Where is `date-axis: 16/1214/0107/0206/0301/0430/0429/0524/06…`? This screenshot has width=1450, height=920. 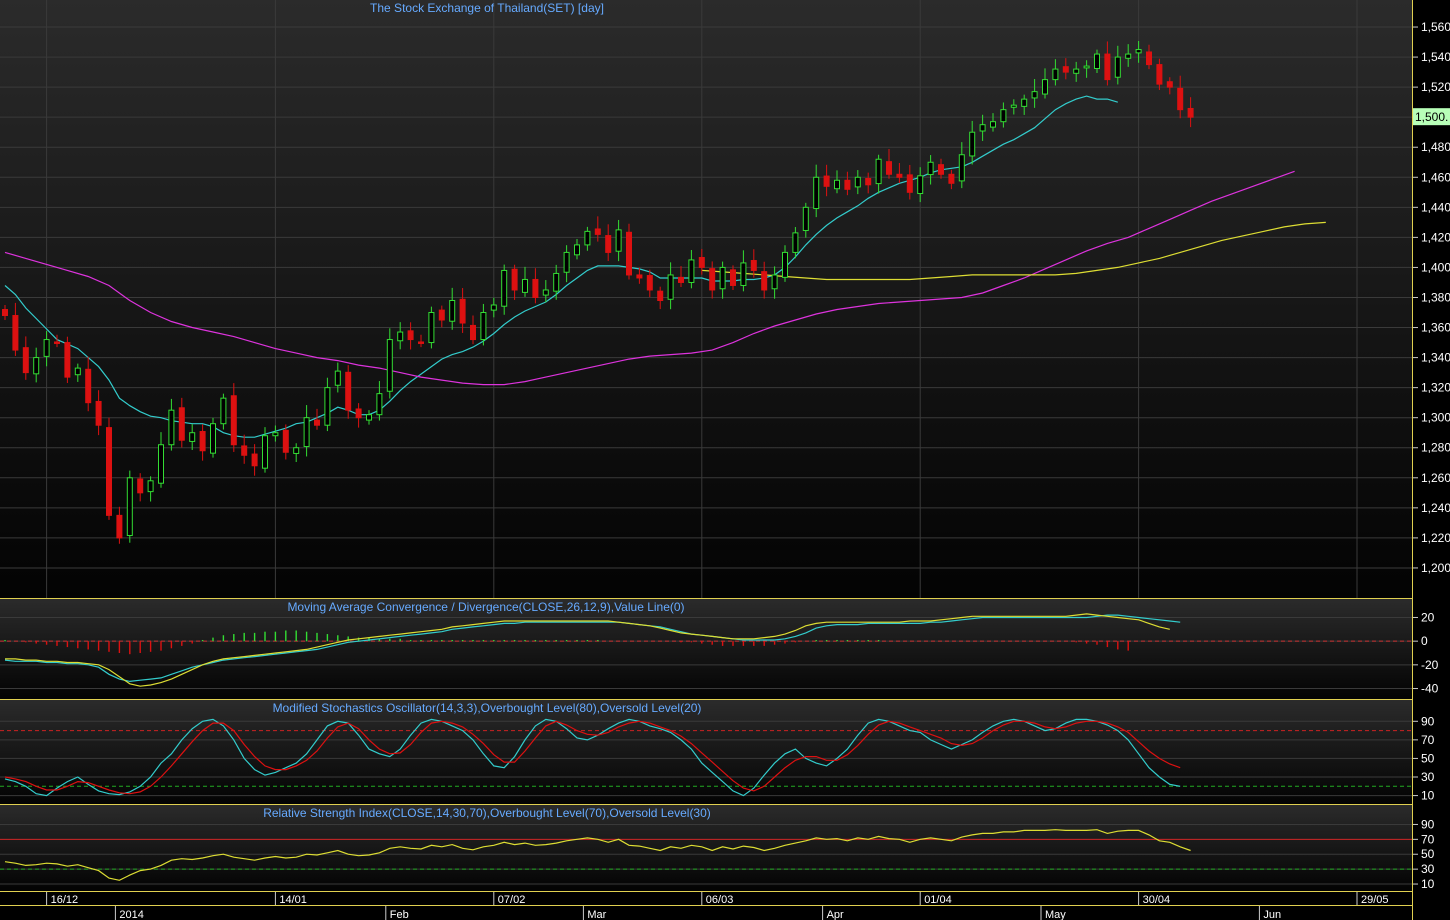
date-axis: 16/1214/0107/0206/0301/0430/0429/0524/06… is located at coordinates (725, 906).